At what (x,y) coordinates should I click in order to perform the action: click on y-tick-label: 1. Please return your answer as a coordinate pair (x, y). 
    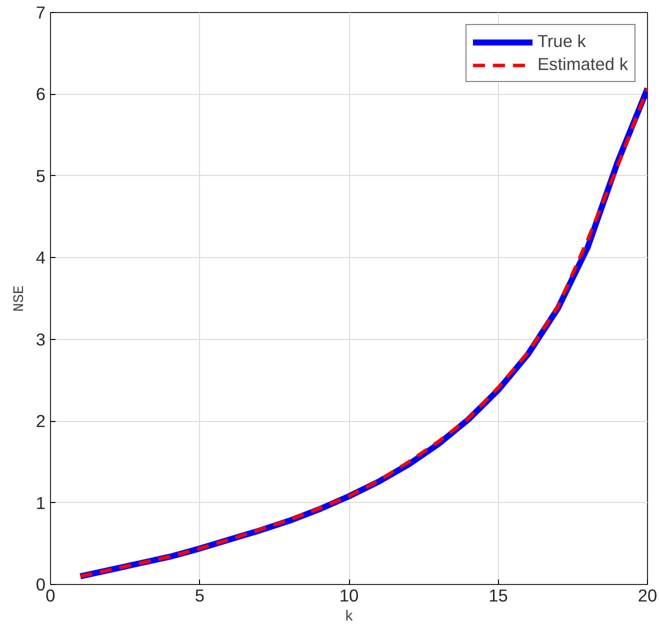
    Looking at the image, I should click on (41, 502).